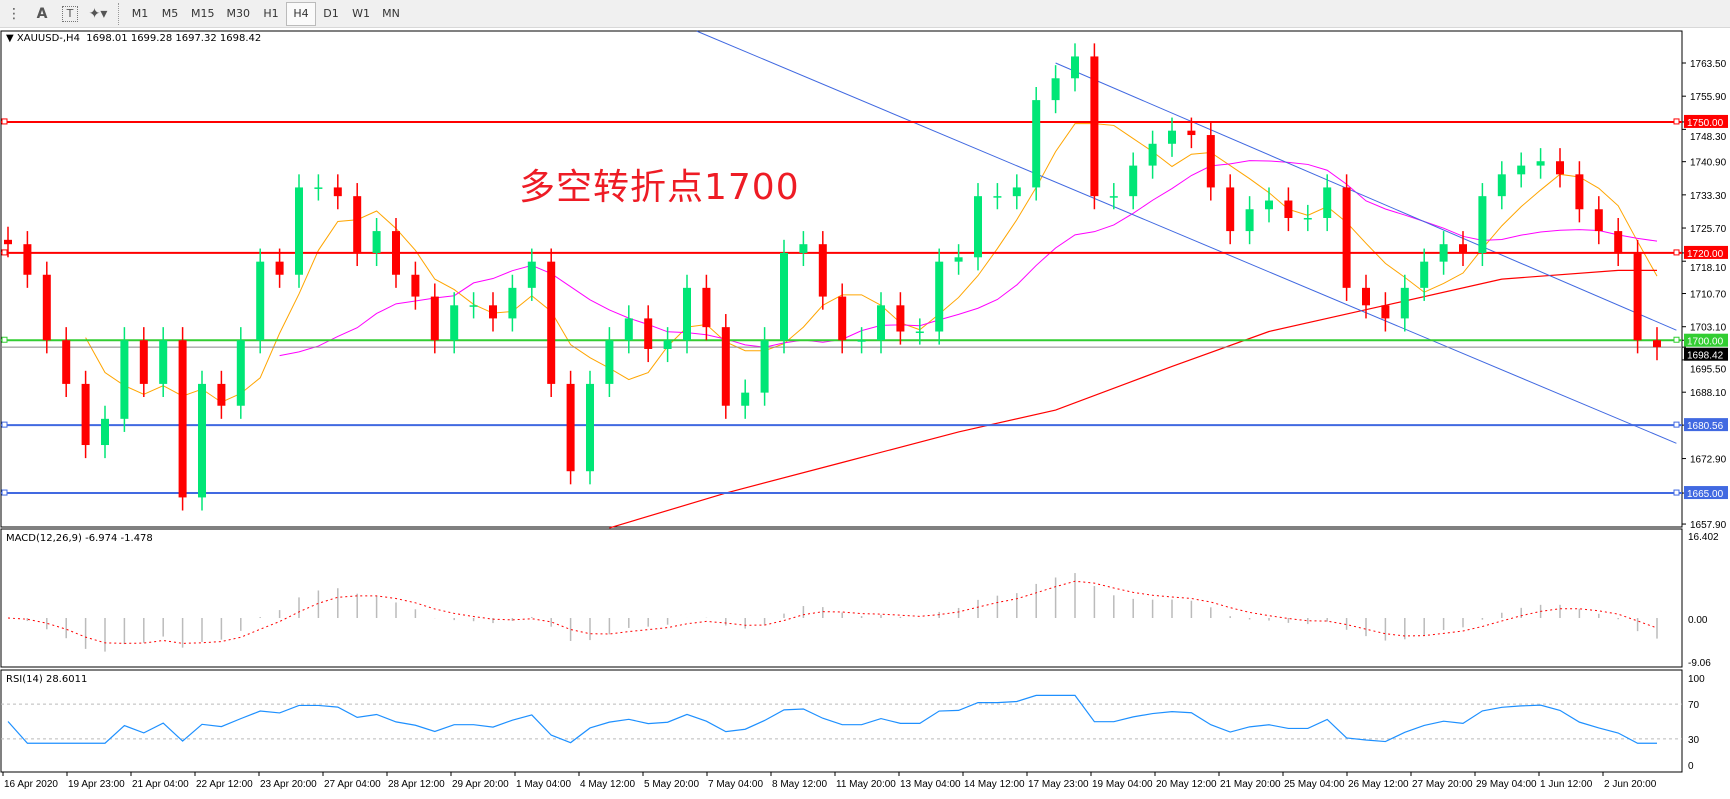  What do you see at coordinates (1708, 97) in the screenshot?
I see `price-tick-label: 1755.90` at bounding box center [1708, 97].